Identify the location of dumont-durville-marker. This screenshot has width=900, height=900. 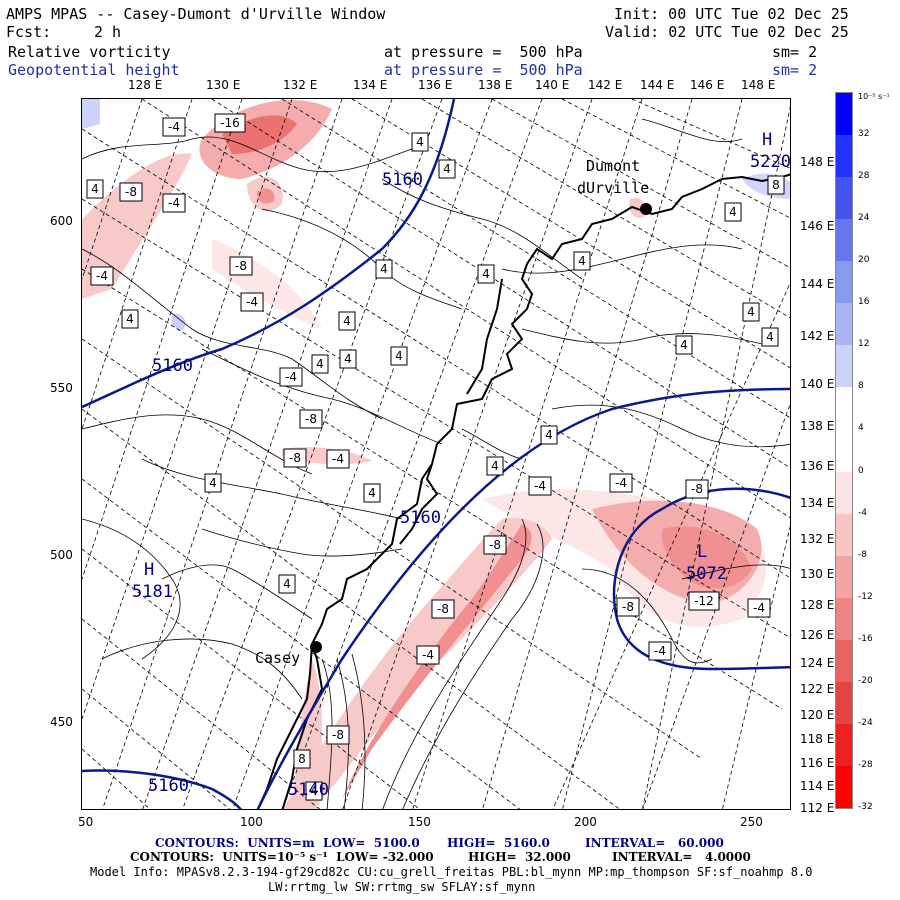
(646, 209).